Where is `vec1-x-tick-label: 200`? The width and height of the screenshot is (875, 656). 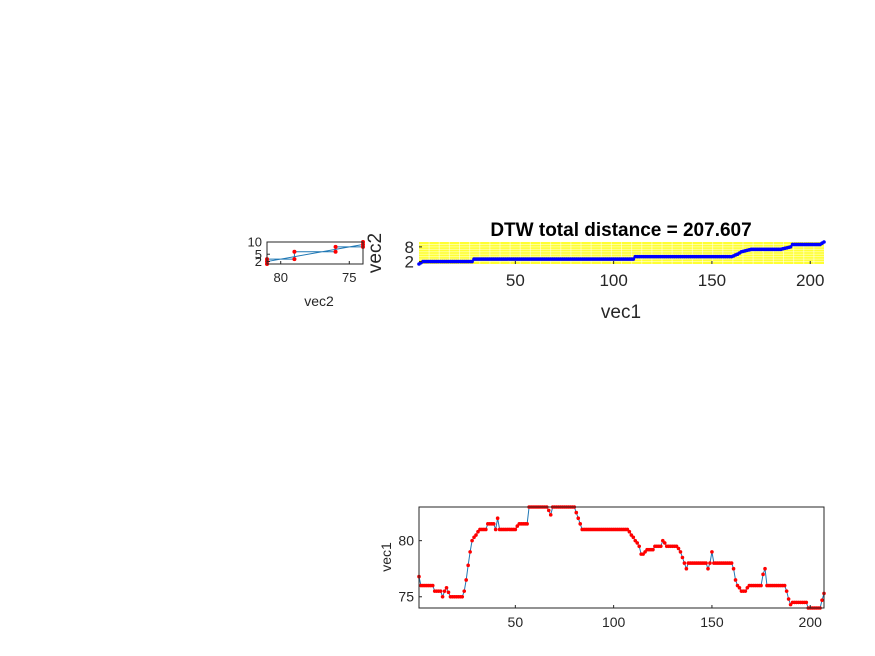 vec1-x-tick-label: 200 is located at coordinates (811, 622).